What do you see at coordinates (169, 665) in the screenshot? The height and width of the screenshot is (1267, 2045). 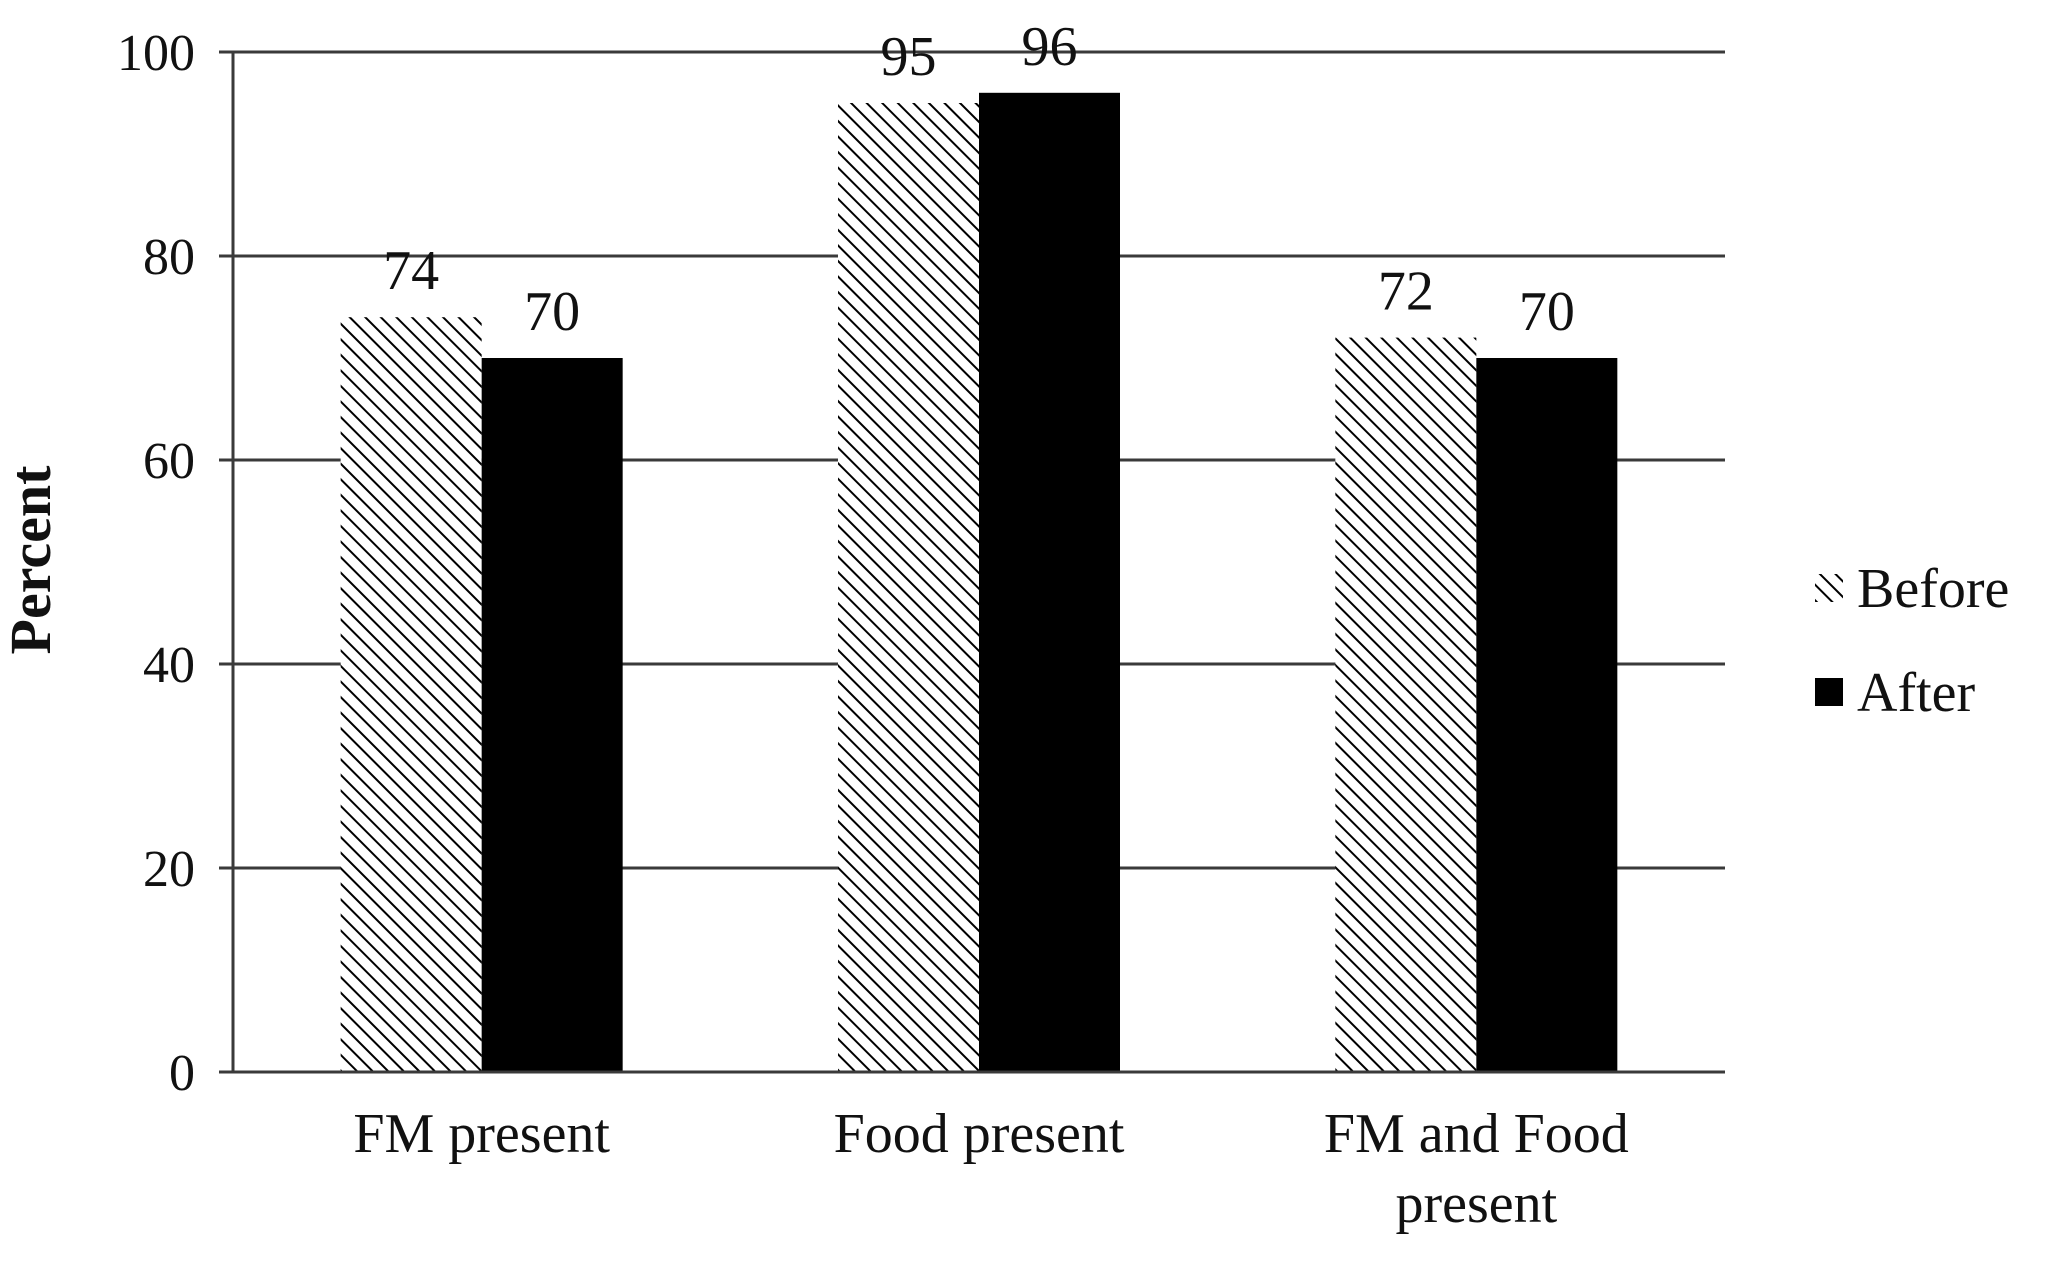 I see `y-tick-label: 40` at bounding box center [169, 665].